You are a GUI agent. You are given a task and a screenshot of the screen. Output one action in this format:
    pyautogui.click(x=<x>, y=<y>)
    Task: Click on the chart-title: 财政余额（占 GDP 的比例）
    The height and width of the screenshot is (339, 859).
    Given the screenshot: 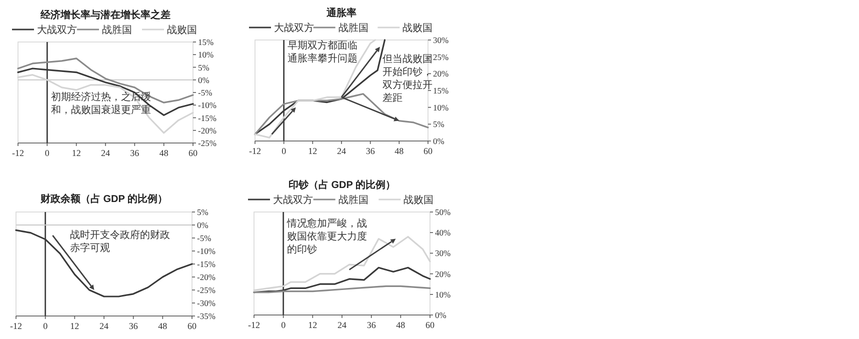 What is the action you would take?
    pyautogui.click(x=103, y=199)
    